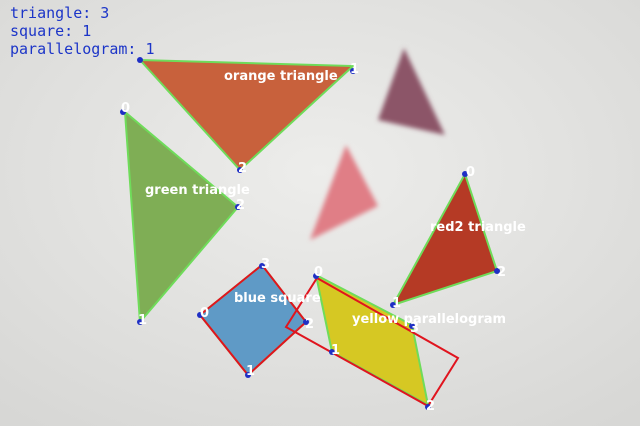  I want to click on purple-piece, so click(411, 91).